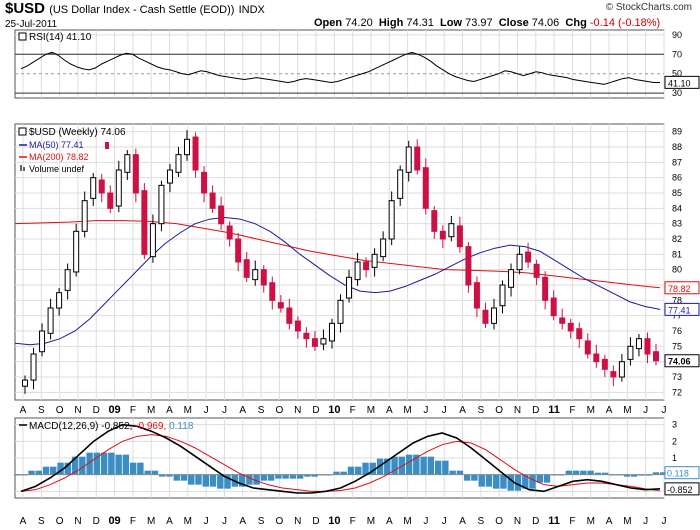 This screenshot has width=700, height=530. What do you see at coordinates (678, 474) in the screenshot?
I see `macd-hist-value-tag-text: 0.118` at bounding box center [678, 474].